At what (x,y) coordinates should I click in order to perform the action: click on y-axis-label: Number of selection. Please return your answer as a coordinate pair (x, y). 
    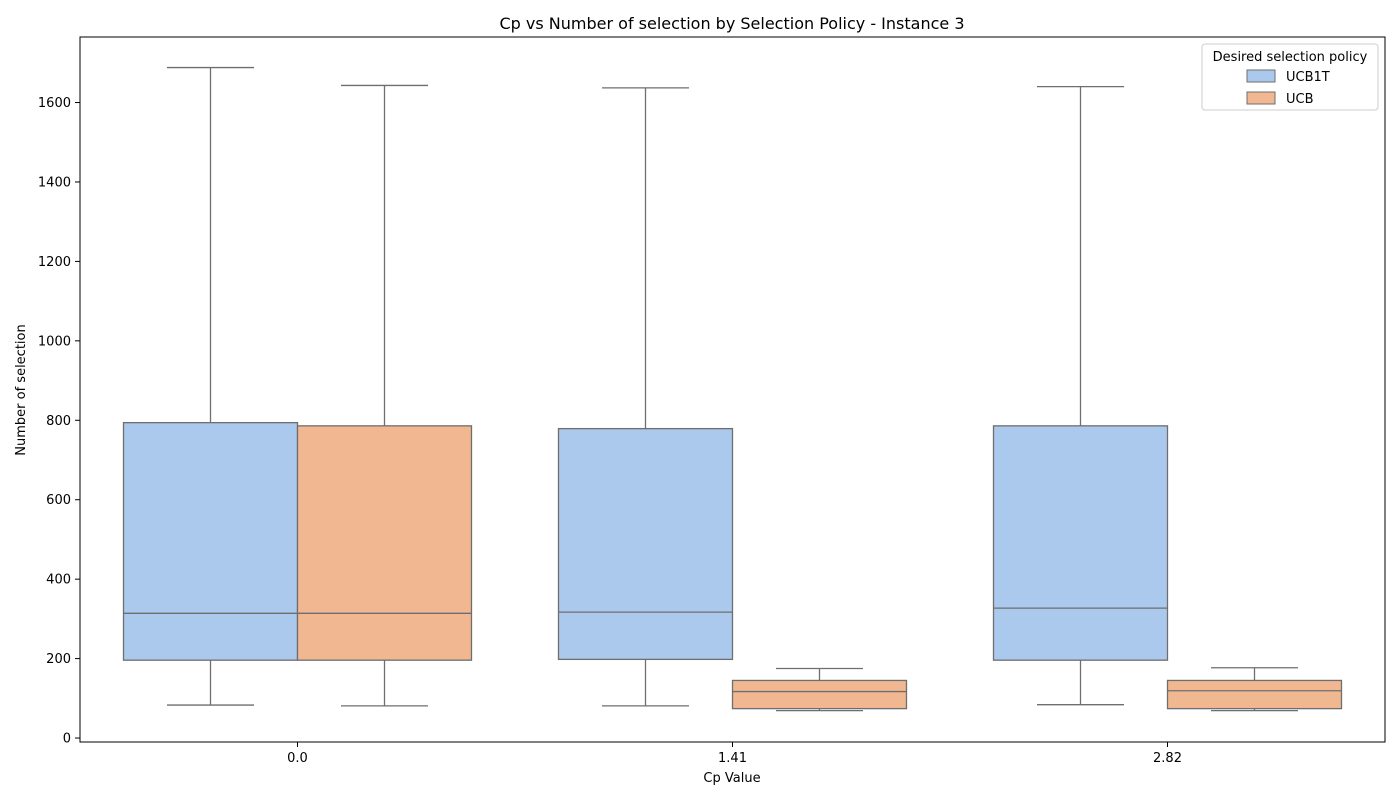
    Looking at the image, I should click on (21, 389).